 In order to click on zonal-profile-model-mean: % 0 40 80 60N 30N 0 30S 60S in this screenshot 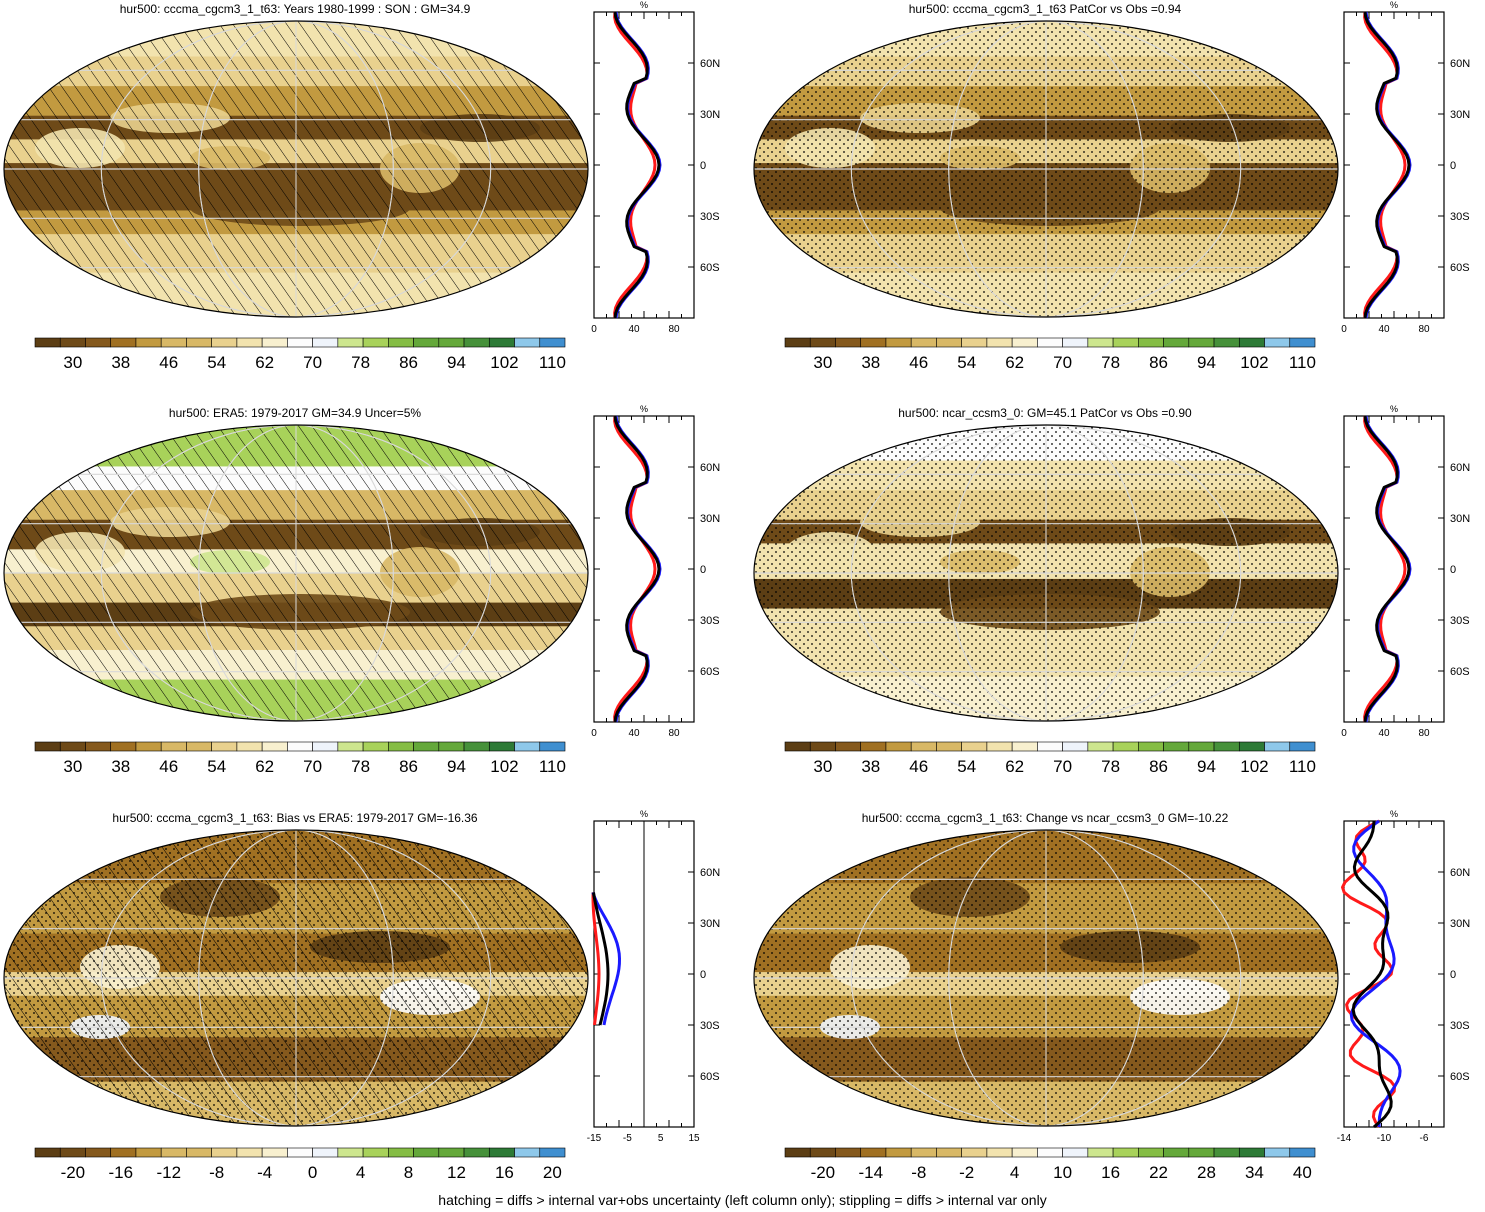, I will do `click(655, 167)`.